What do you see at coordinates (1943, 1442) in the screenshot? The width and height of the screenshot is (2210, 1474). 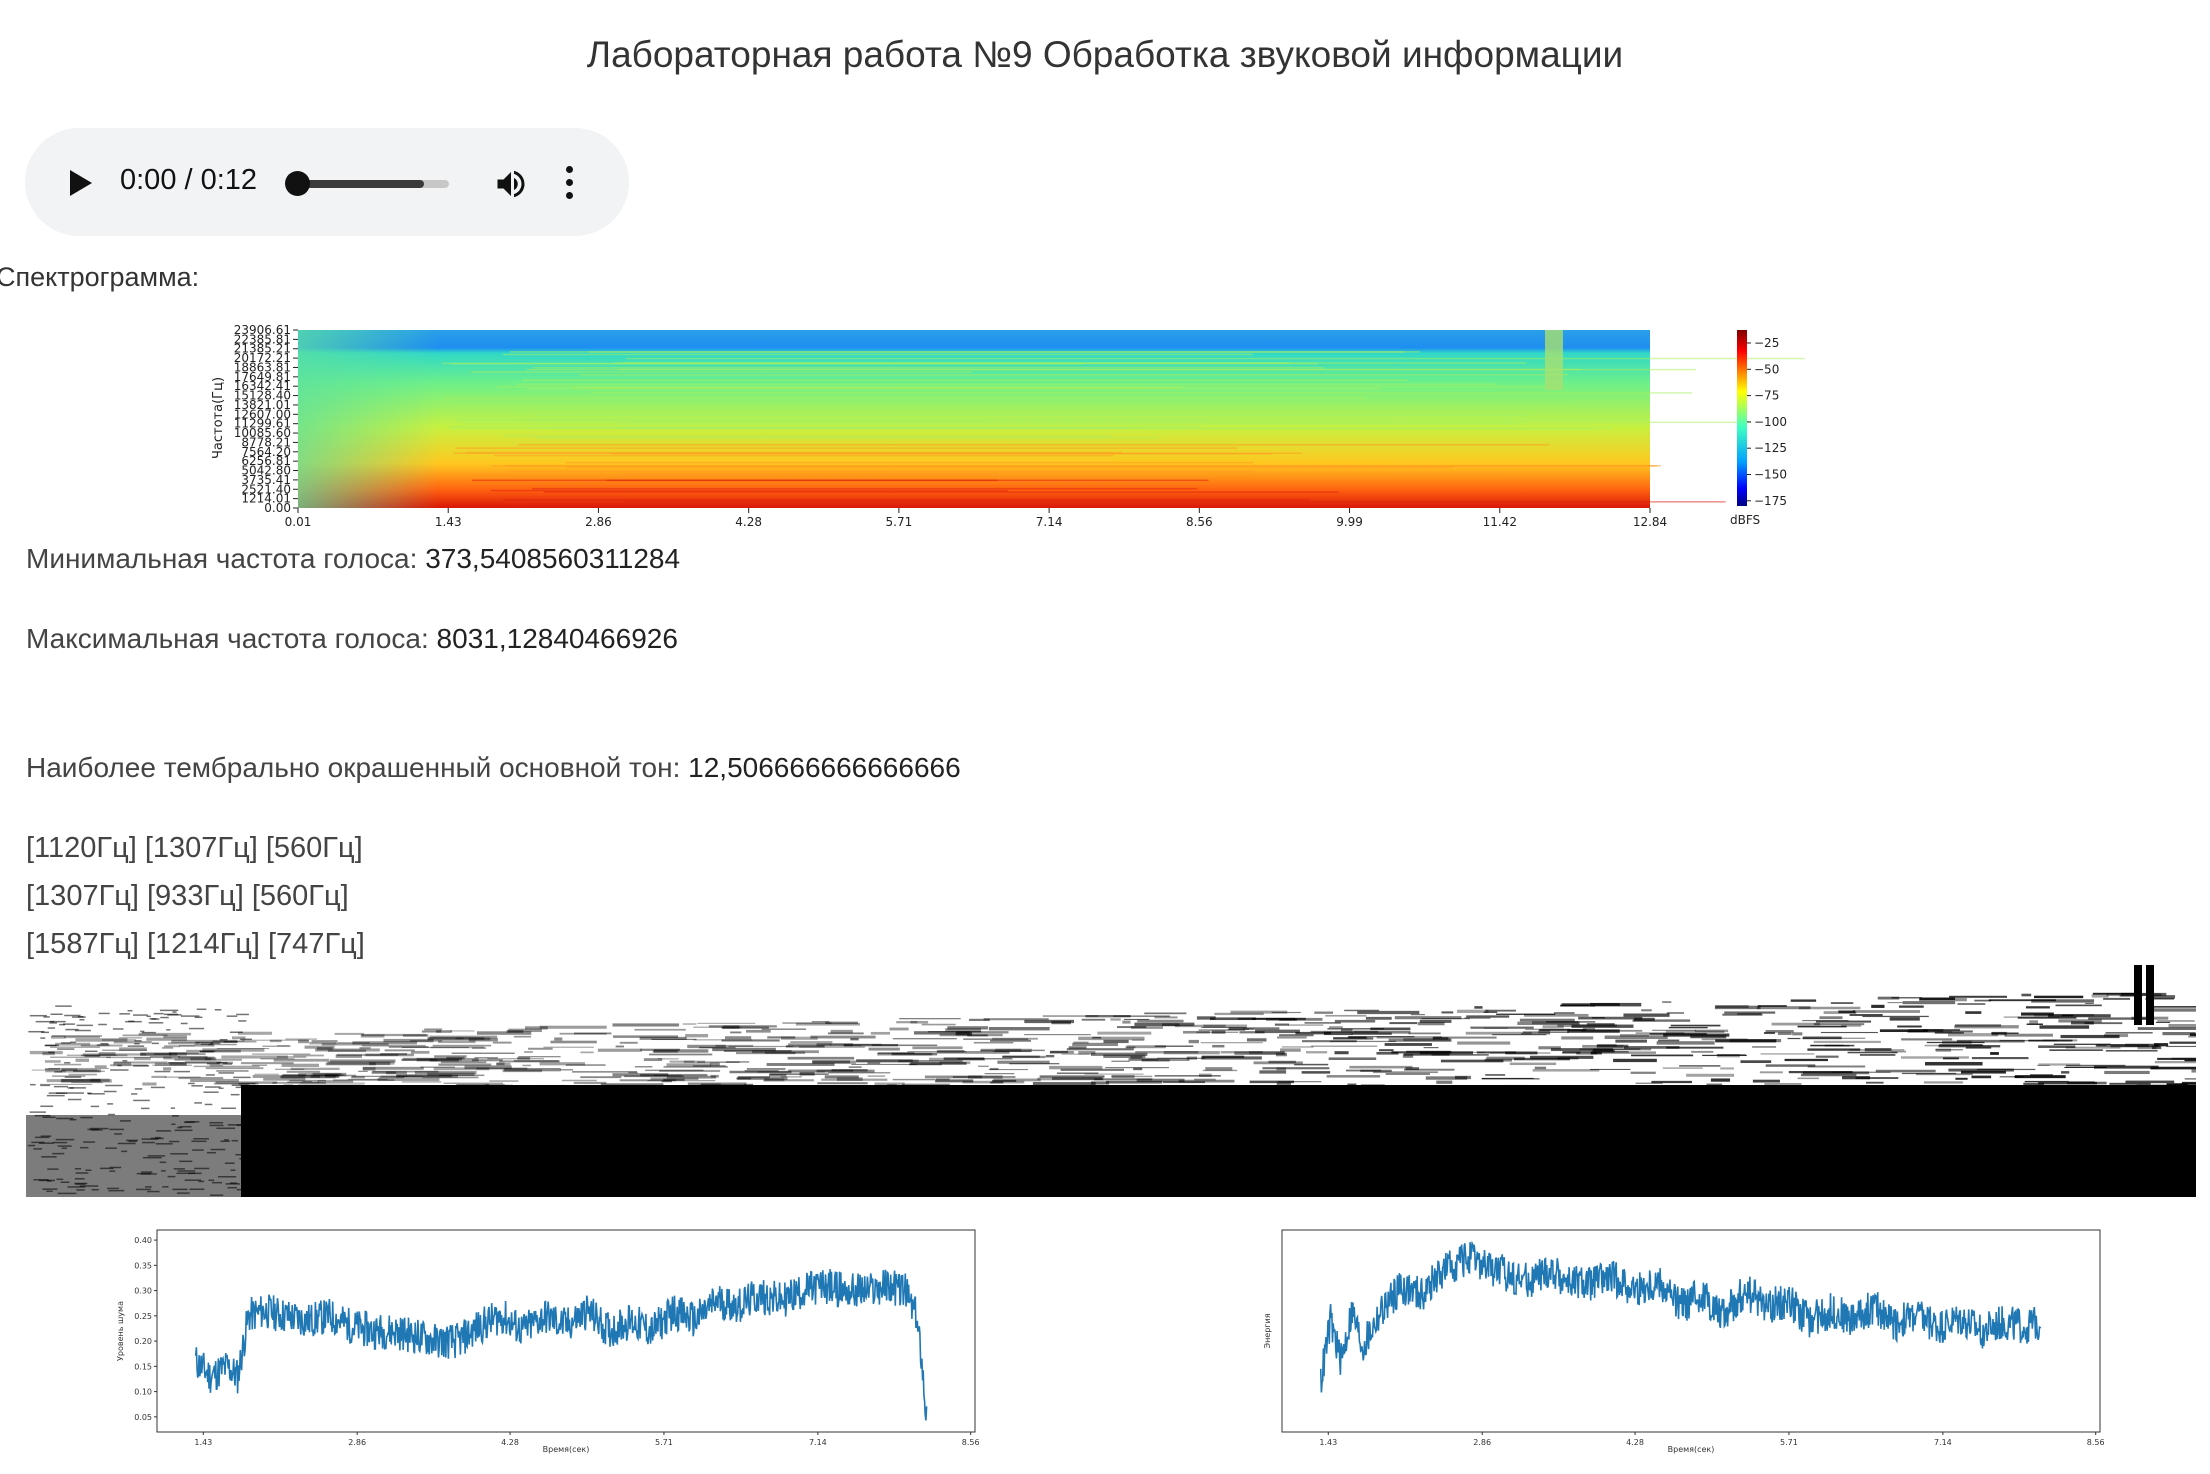 I see `chart-xtick-label: 7.14` at bounding box center [1943, 1442].